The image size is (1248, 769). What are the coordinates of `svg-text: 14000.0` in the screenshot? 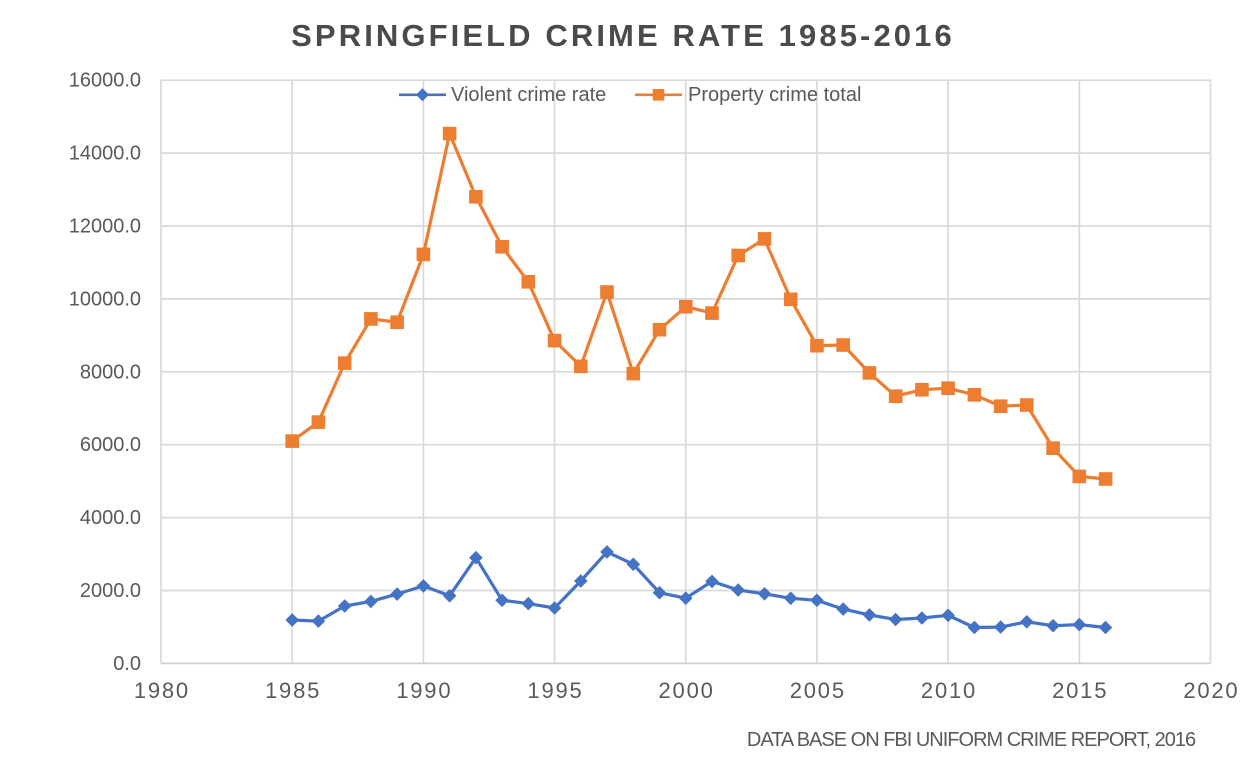 It's located at (105, 154).